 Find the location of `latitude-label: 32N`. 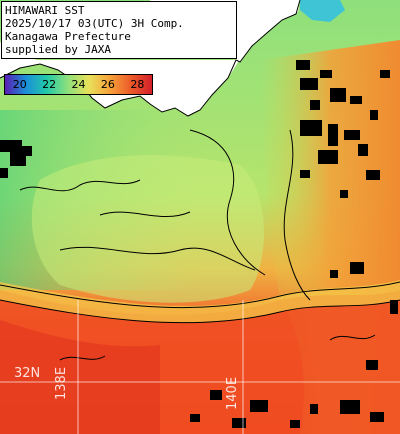

latitude-label: 32N is located at coordinates (27, 373).